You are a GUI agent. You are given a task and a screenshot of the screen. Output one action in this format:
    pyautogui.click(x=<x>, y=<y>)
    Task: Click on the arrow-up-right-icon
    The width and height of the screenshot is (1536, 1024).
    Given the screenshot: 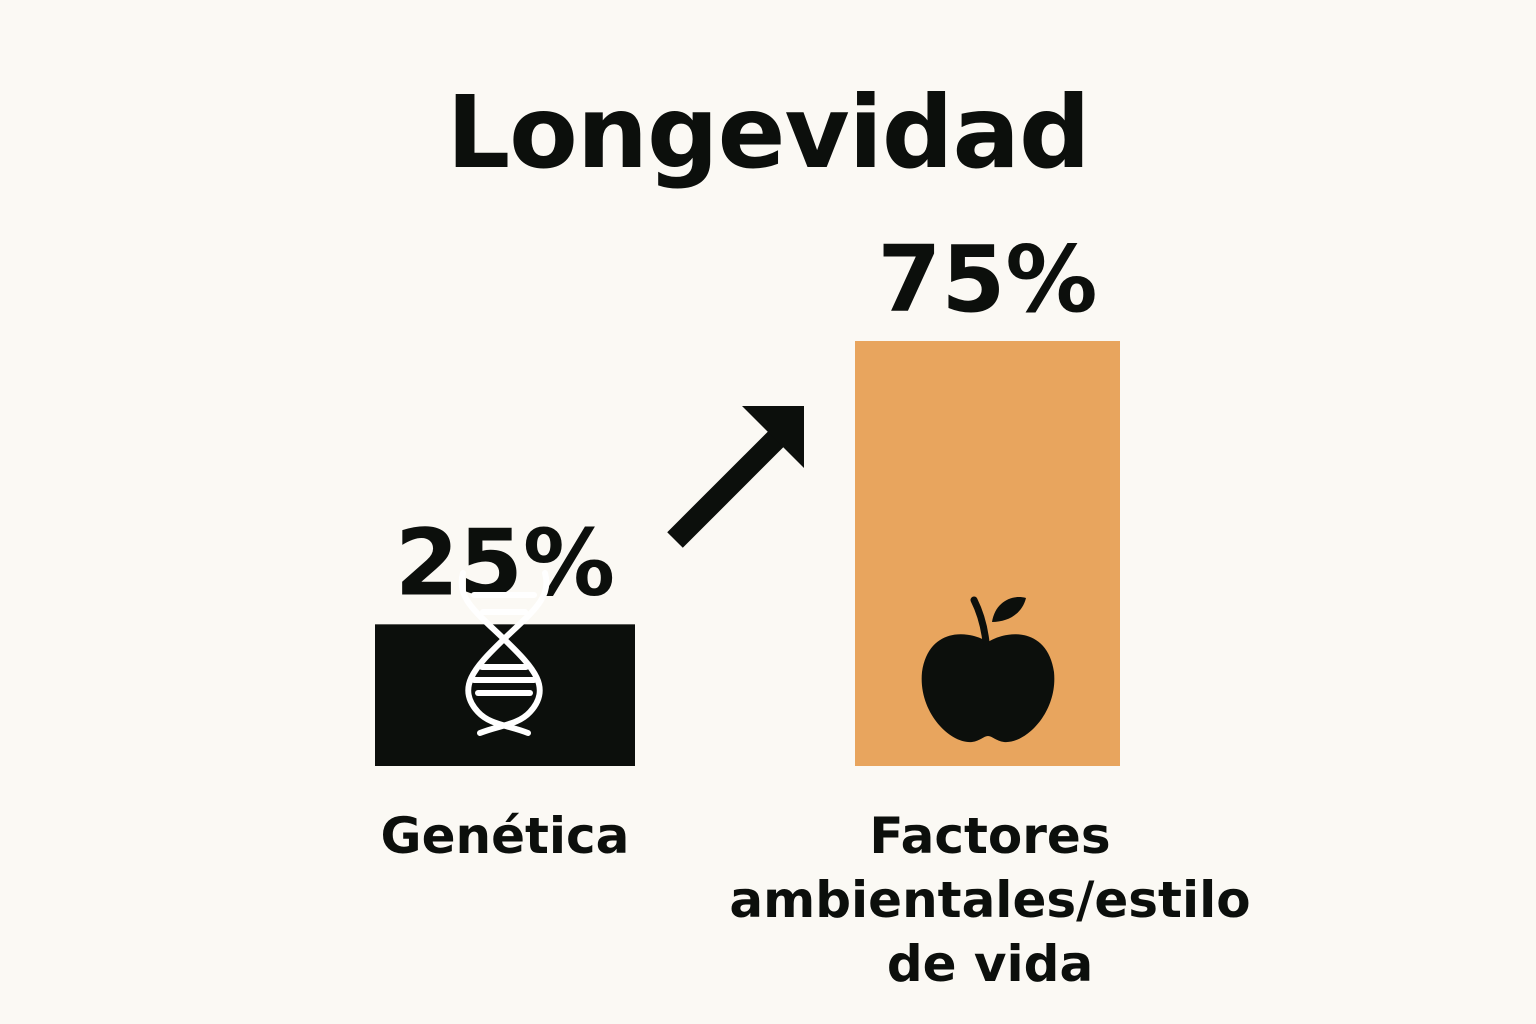 What is the action you would take?
    pyautogui.click(x=735, y=477)
    